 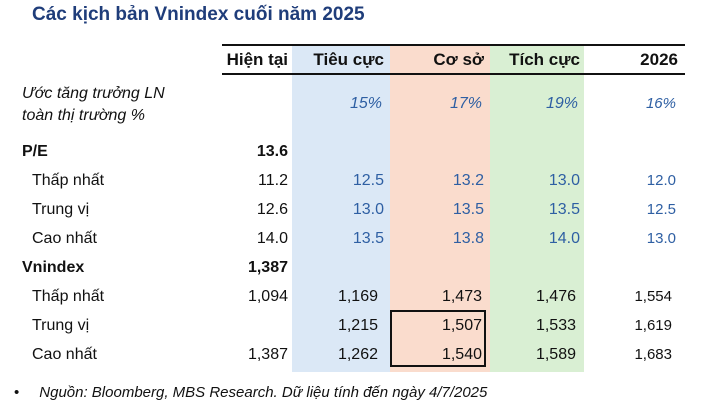 I want to click on header-base: Cơ sở, so click(x=458, y=59).